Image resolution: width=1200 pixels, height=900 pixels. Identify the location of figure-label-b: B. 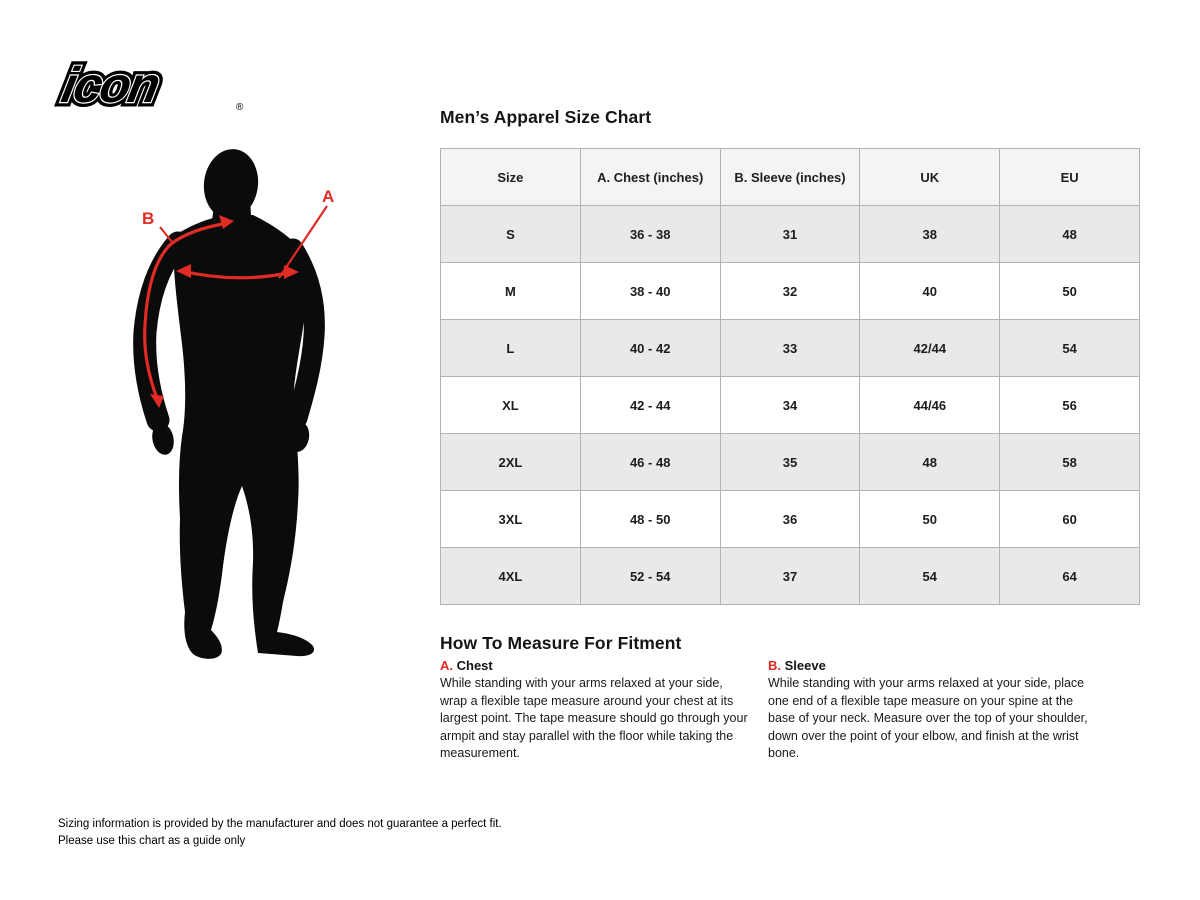
(148, 218).